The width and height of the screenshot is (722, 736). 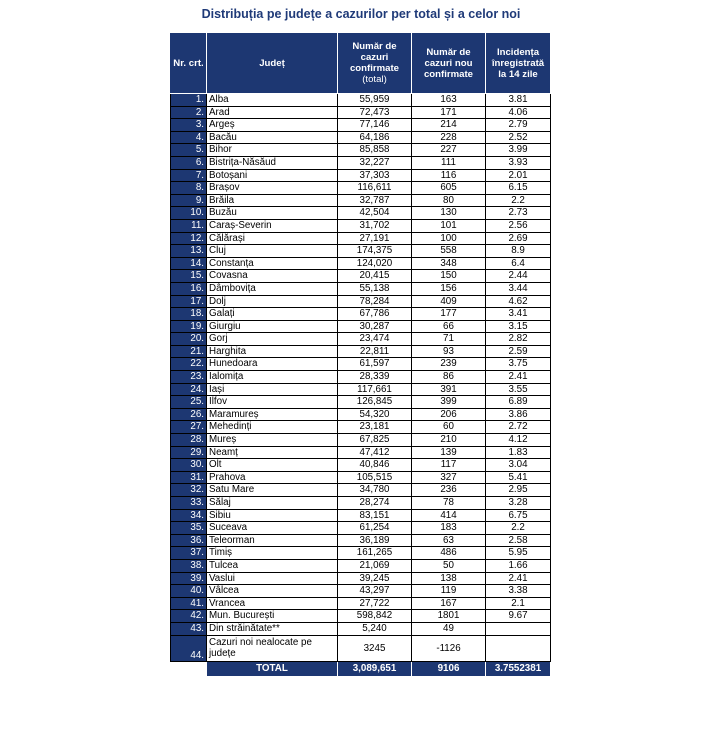 What do you see at coordinates (518, 452) in the screenshot?
I see `incidence-14d: 1.83` at bounding box center [518, 452].